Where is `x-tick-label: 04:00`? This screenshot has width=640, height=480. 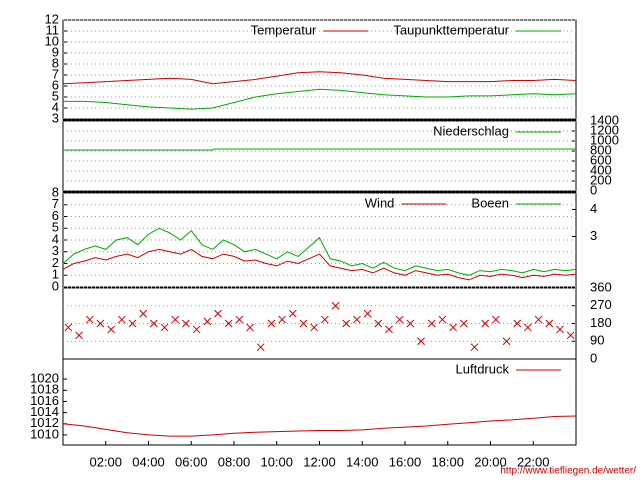
x-tick-label: 04:00 is located at coordinates (148, 461).